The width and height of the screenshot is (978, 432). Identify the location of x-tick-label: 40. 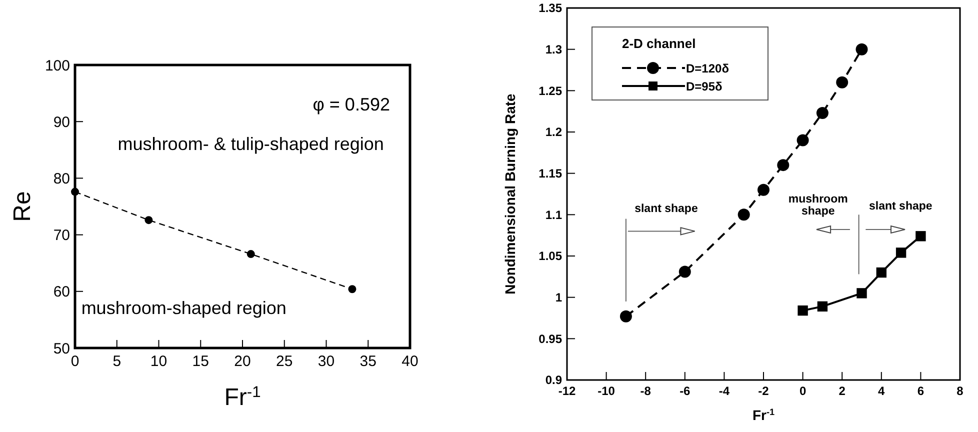
(410, 361).